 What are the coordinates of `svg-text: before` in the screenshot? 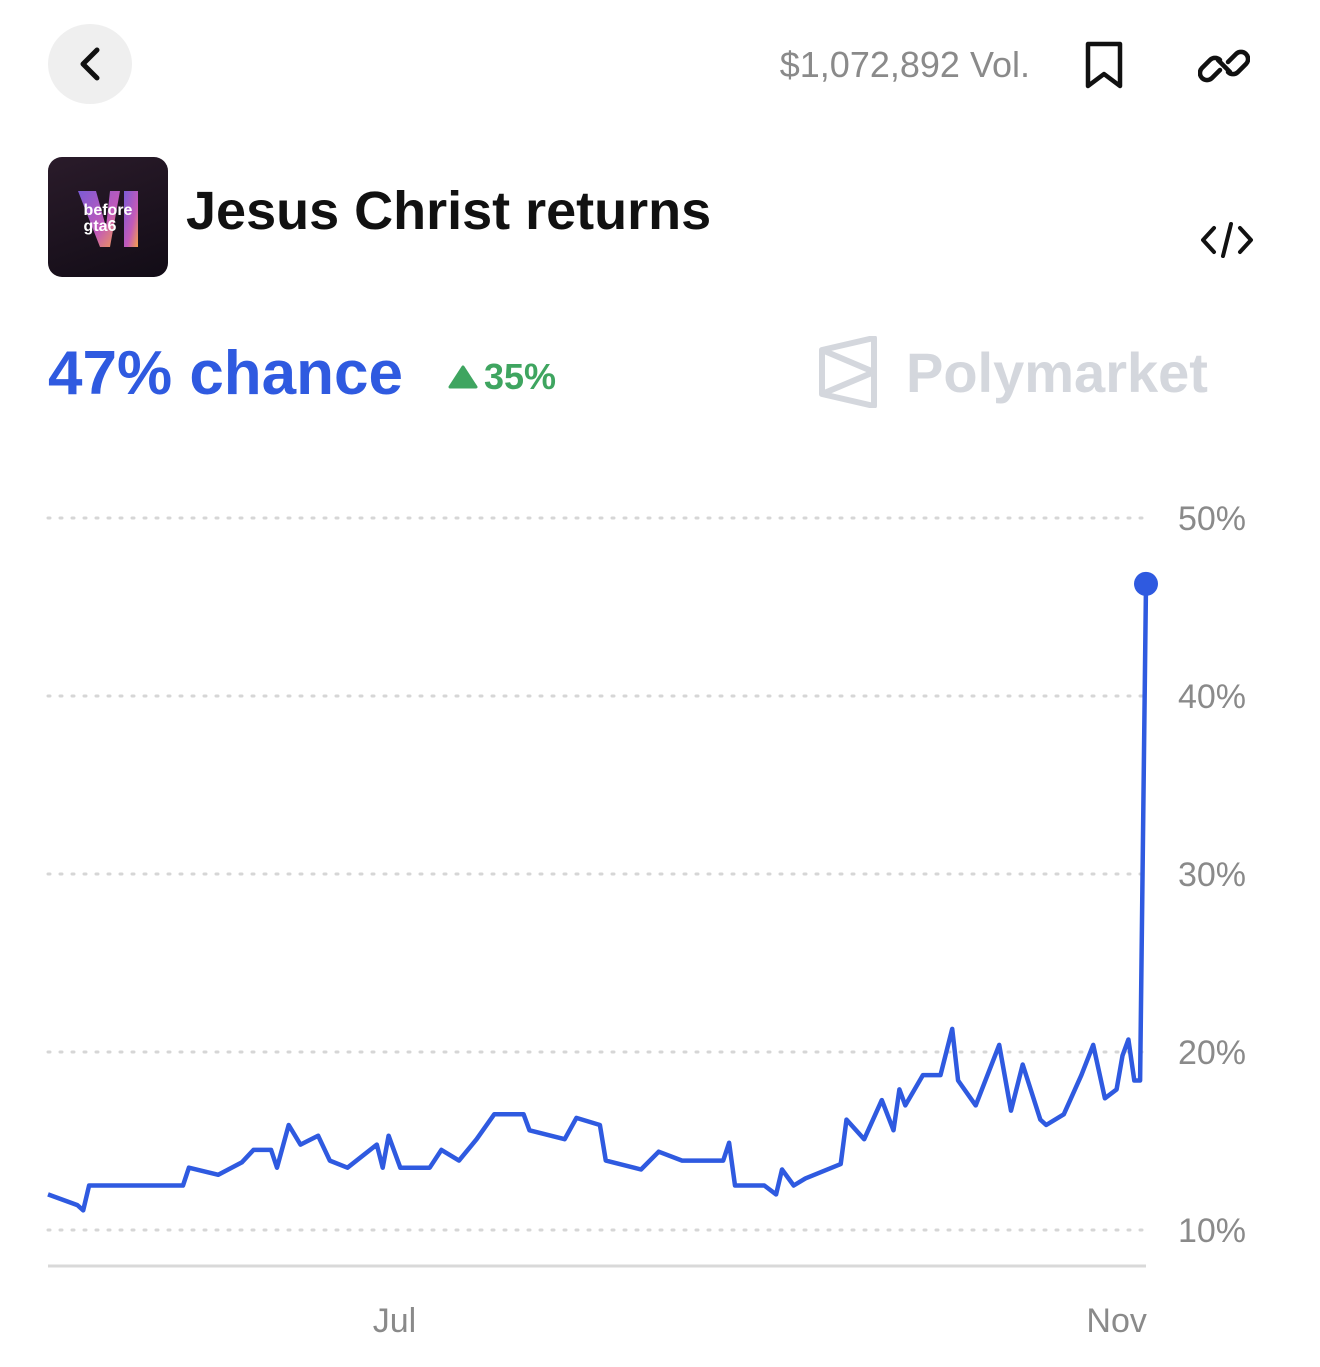 It's located at (108, 210).